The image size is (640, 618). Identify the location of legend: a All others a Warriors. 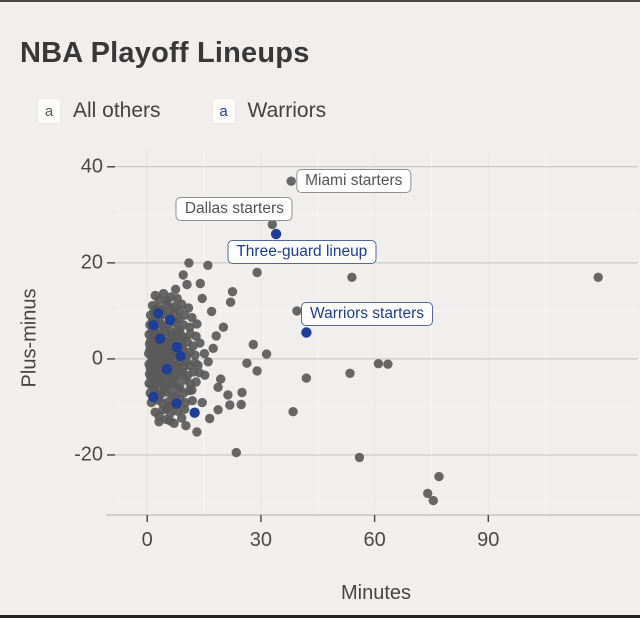
(182, 111).